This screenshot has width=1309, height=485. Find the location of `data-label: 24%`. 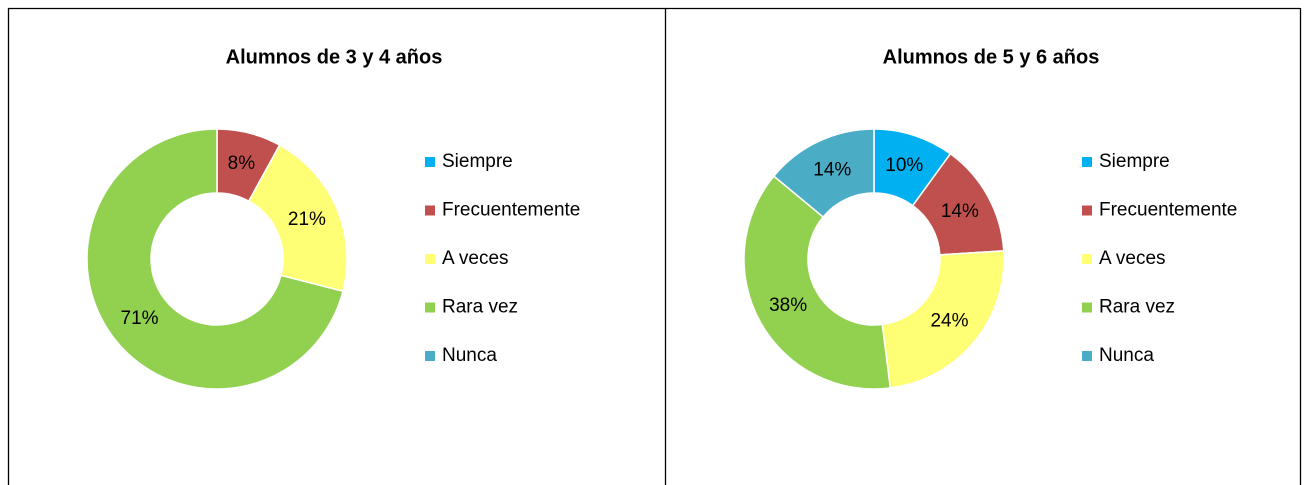

data-label: 24% is located at coordinates (949, 320).